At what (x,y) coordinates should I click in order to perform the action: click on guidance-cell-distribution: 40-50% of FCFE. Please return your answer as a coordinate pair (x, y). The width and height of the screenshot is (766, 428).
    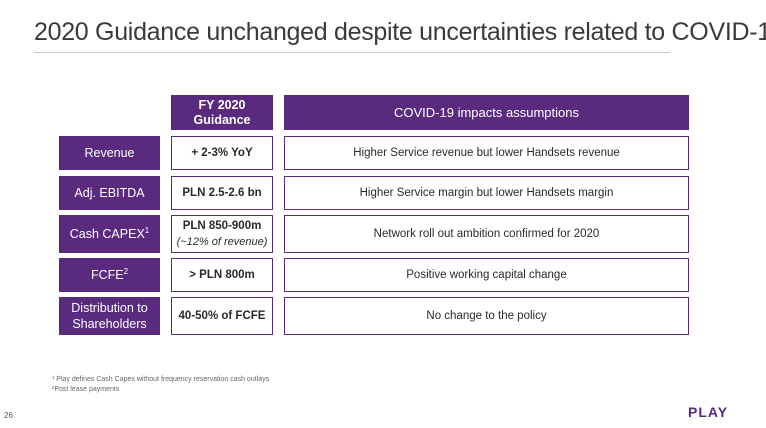
    Looking at the image, I should click on (222, 316).